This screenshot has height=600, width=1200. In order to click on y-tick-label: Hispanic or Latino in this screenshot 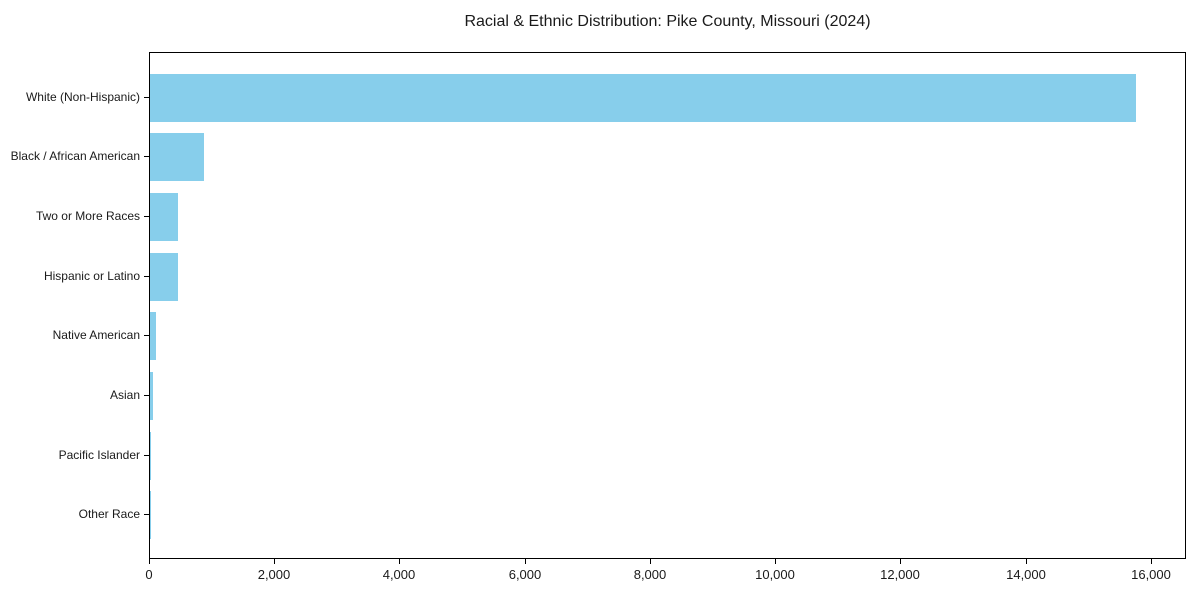, I will do `click(91, 276)`.